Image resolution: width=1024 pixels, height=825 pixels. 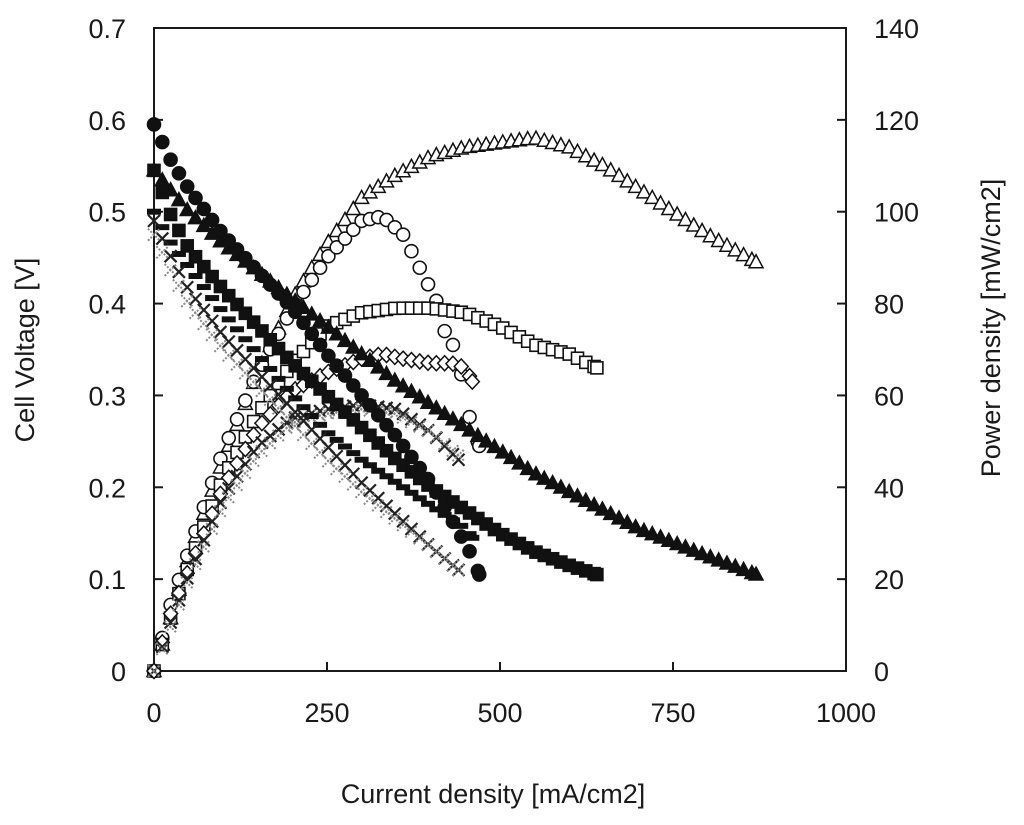 What do you see at coordinates (499, 713) in the screenshot?
I see `x-tick-label: 500` at bounding box center [499, 713].